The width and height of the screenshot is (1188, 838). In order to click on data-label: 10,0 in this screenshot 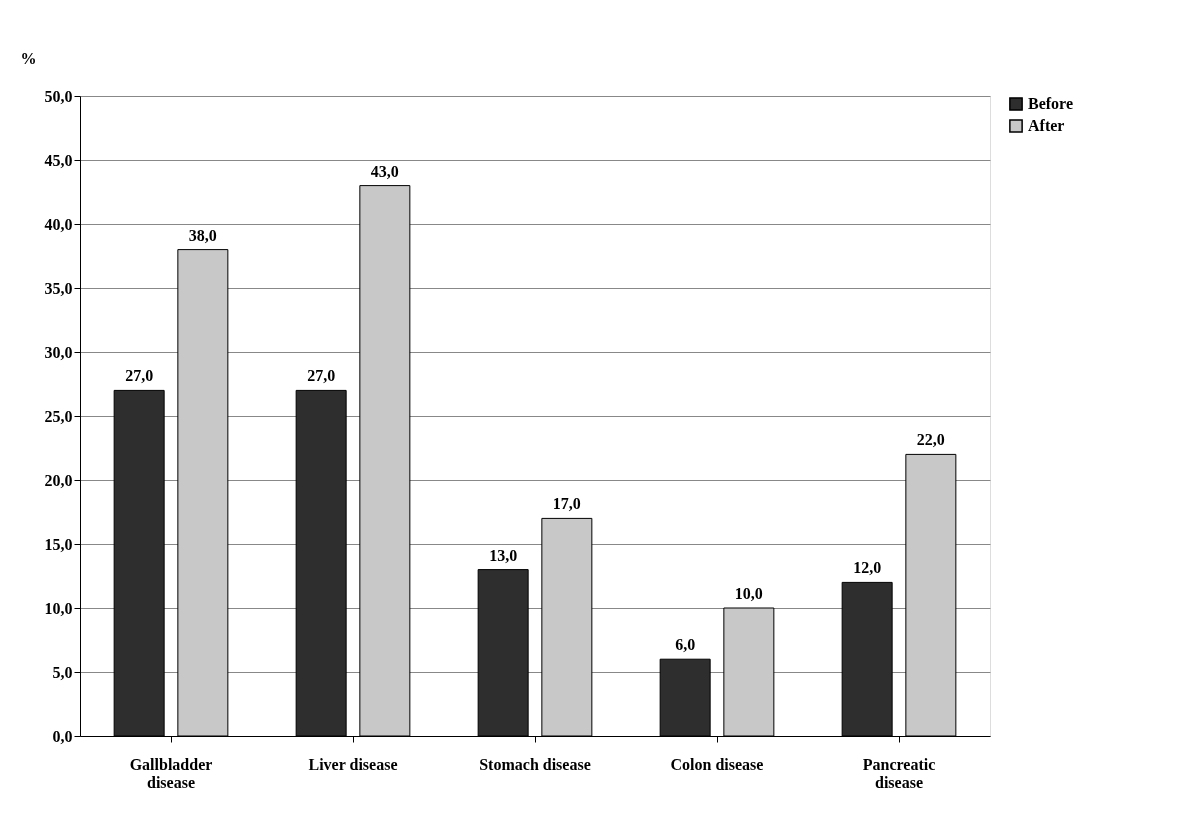, I will do `click(748, 593)`.